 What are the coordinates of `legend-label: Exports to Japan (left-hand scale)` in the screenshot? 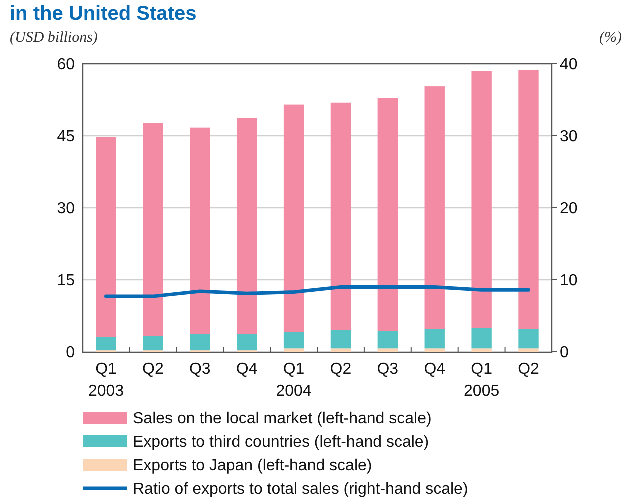 It's located at (252, 466).